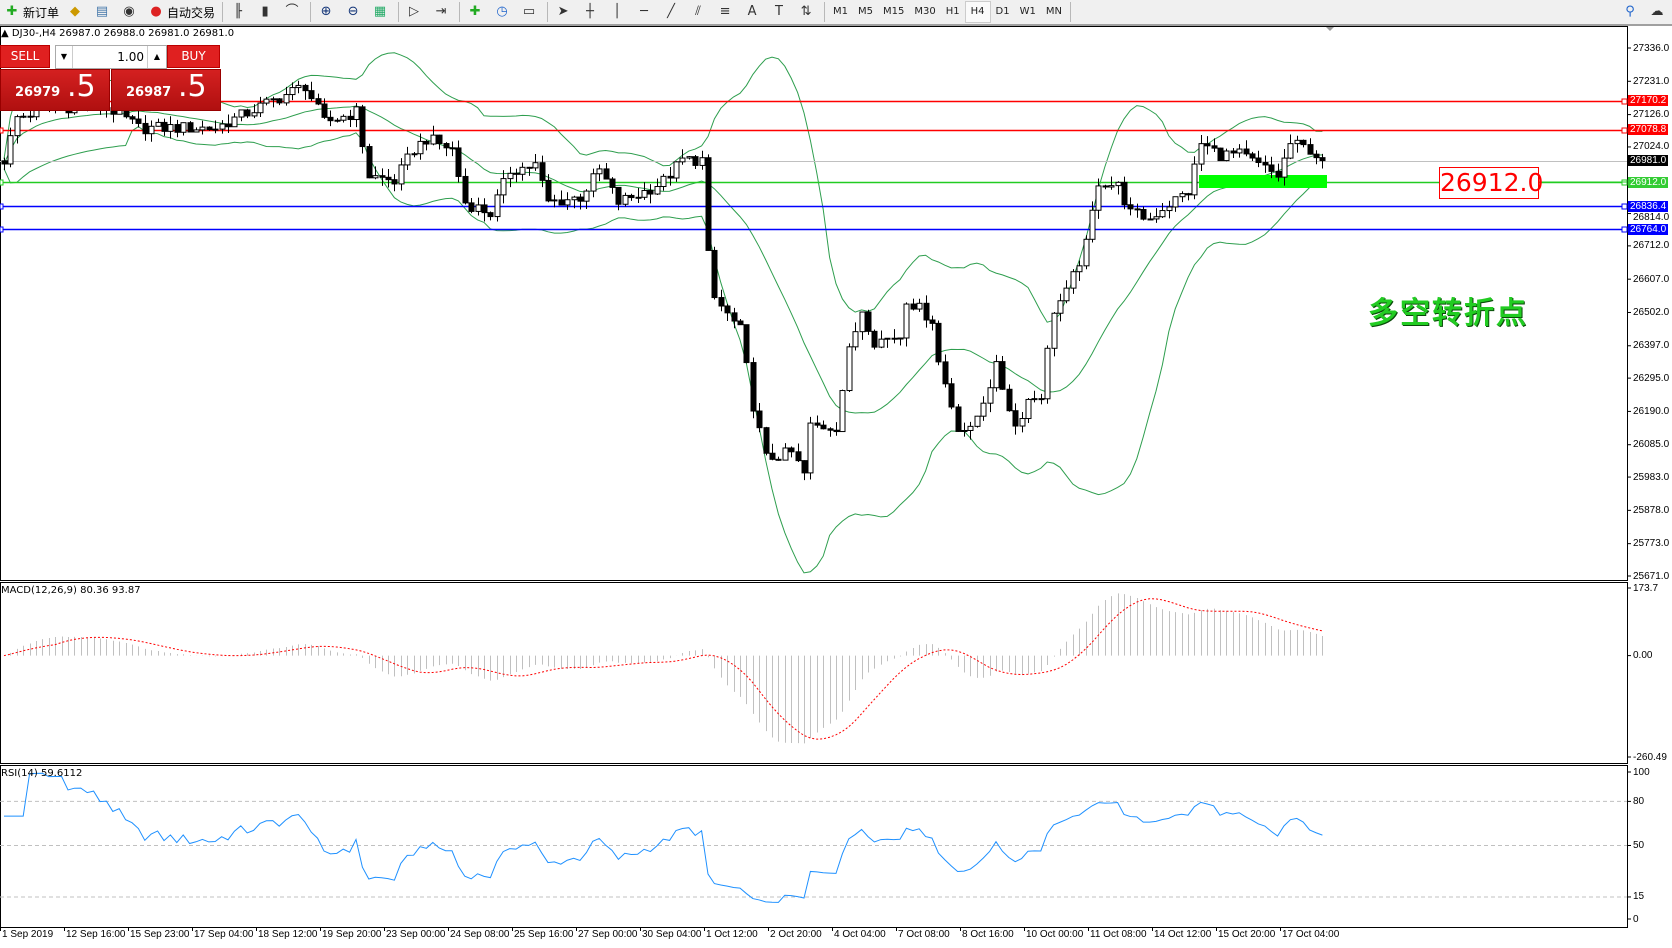 This screenshot has height=948, width=1672. I want to click on timeframe-h1: H1, so click(952, 11).